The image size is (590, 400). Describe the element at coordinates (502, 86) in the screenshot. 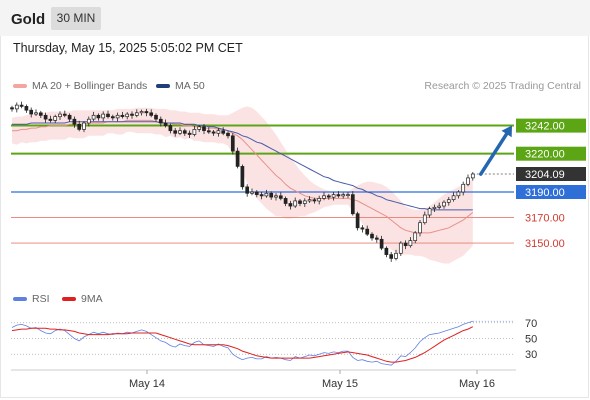

I see `research-credit: Research © 2025 Trading Central` at that location.